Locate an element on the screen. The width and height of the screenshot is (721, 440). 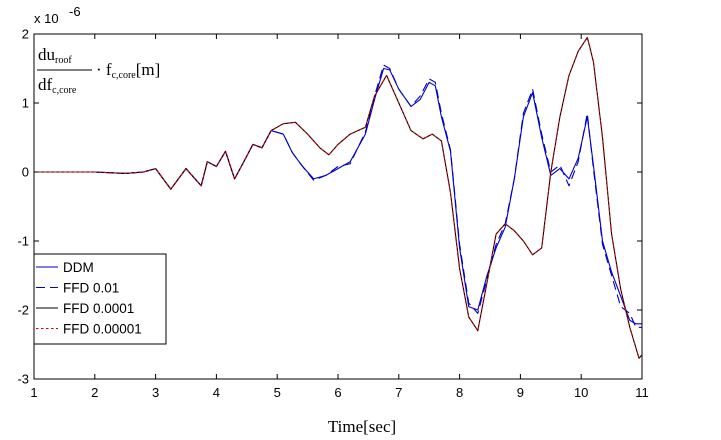
x-tick-label: 11 is located at coordinates (642, 392).